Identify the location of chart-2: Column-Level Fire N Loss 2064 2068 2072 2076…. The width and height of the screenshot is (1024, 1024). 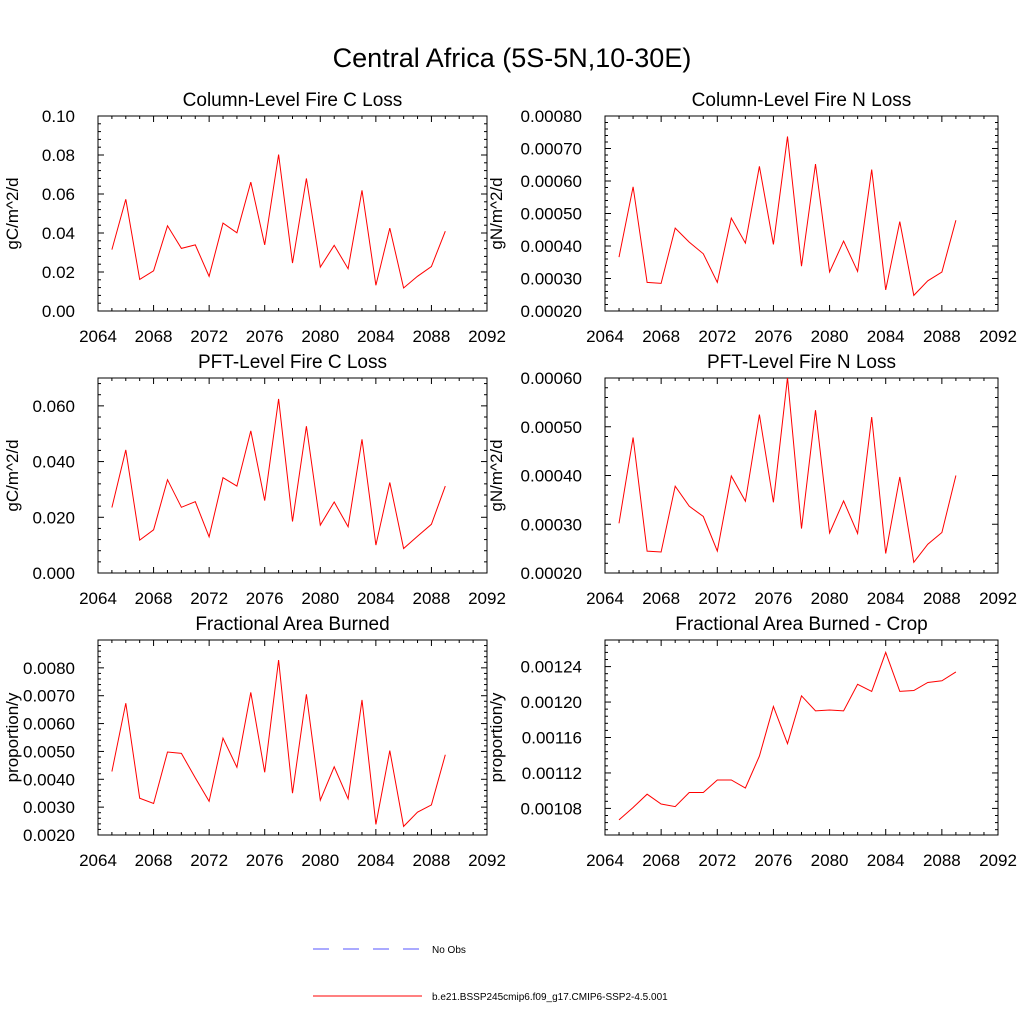
(752, 218).